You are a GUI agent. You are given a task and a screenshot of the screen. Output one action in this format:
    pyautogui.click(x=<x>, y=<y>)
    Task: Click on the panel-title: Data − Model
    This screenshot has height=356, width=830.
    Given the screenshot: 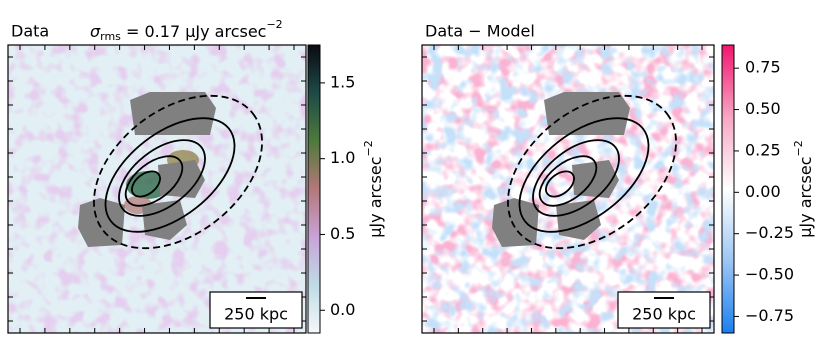 What is the action you would take?
    pyautogui.click(x=480, y=31)
    